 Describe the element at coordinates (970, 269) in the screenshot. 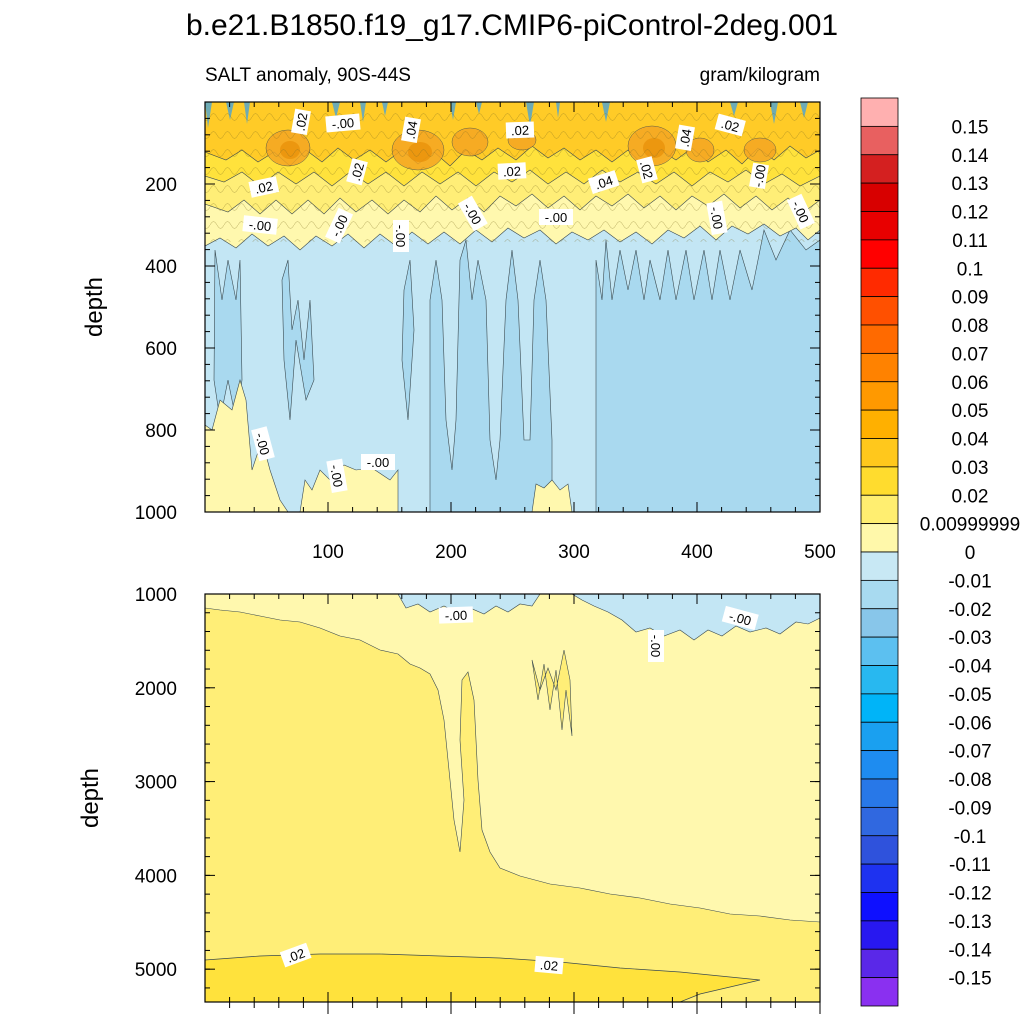

I see `colorbar-label: 0.1` at that location.